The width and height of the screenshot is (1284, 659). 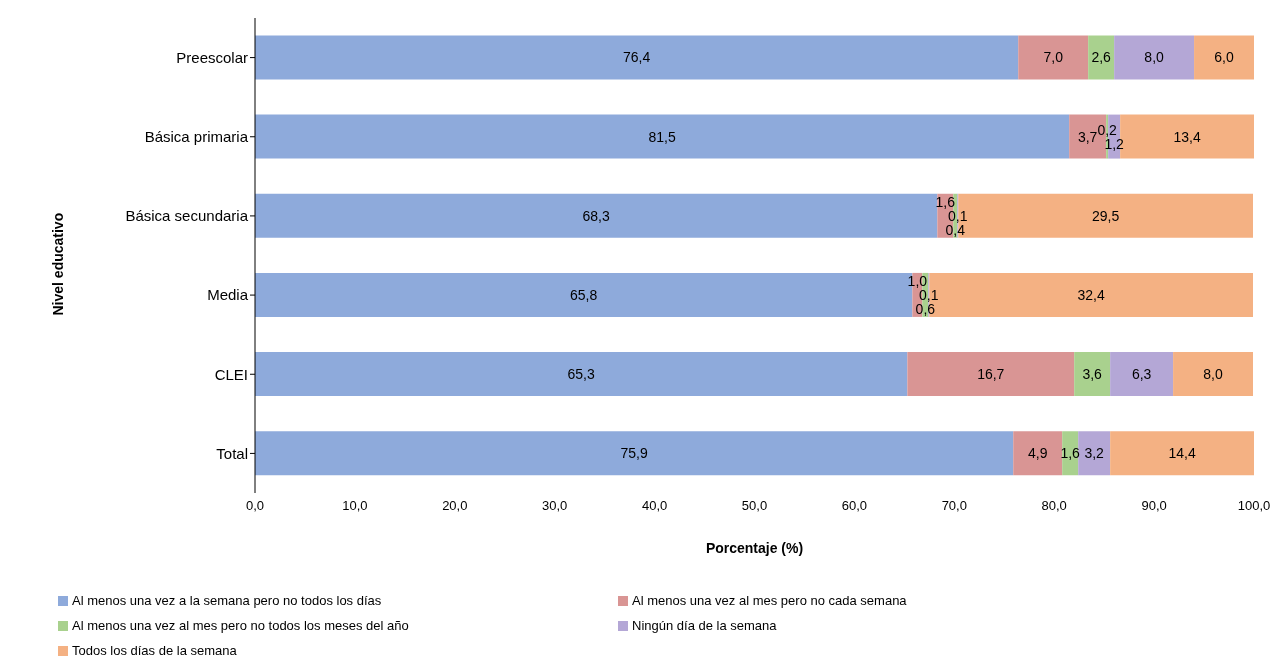 I want to click on x-tick-label: 100,0, so click(x=1254, y=506).